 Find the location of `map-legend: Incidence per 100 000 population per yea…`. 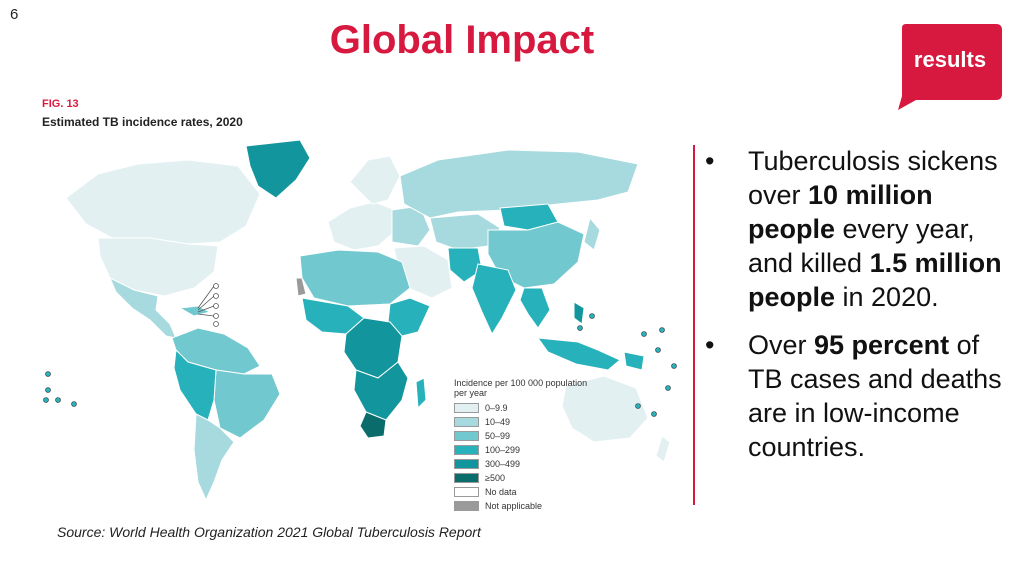

map-legend: Incidence per 100 000 population per yea… is located at coordinates (524, 445).